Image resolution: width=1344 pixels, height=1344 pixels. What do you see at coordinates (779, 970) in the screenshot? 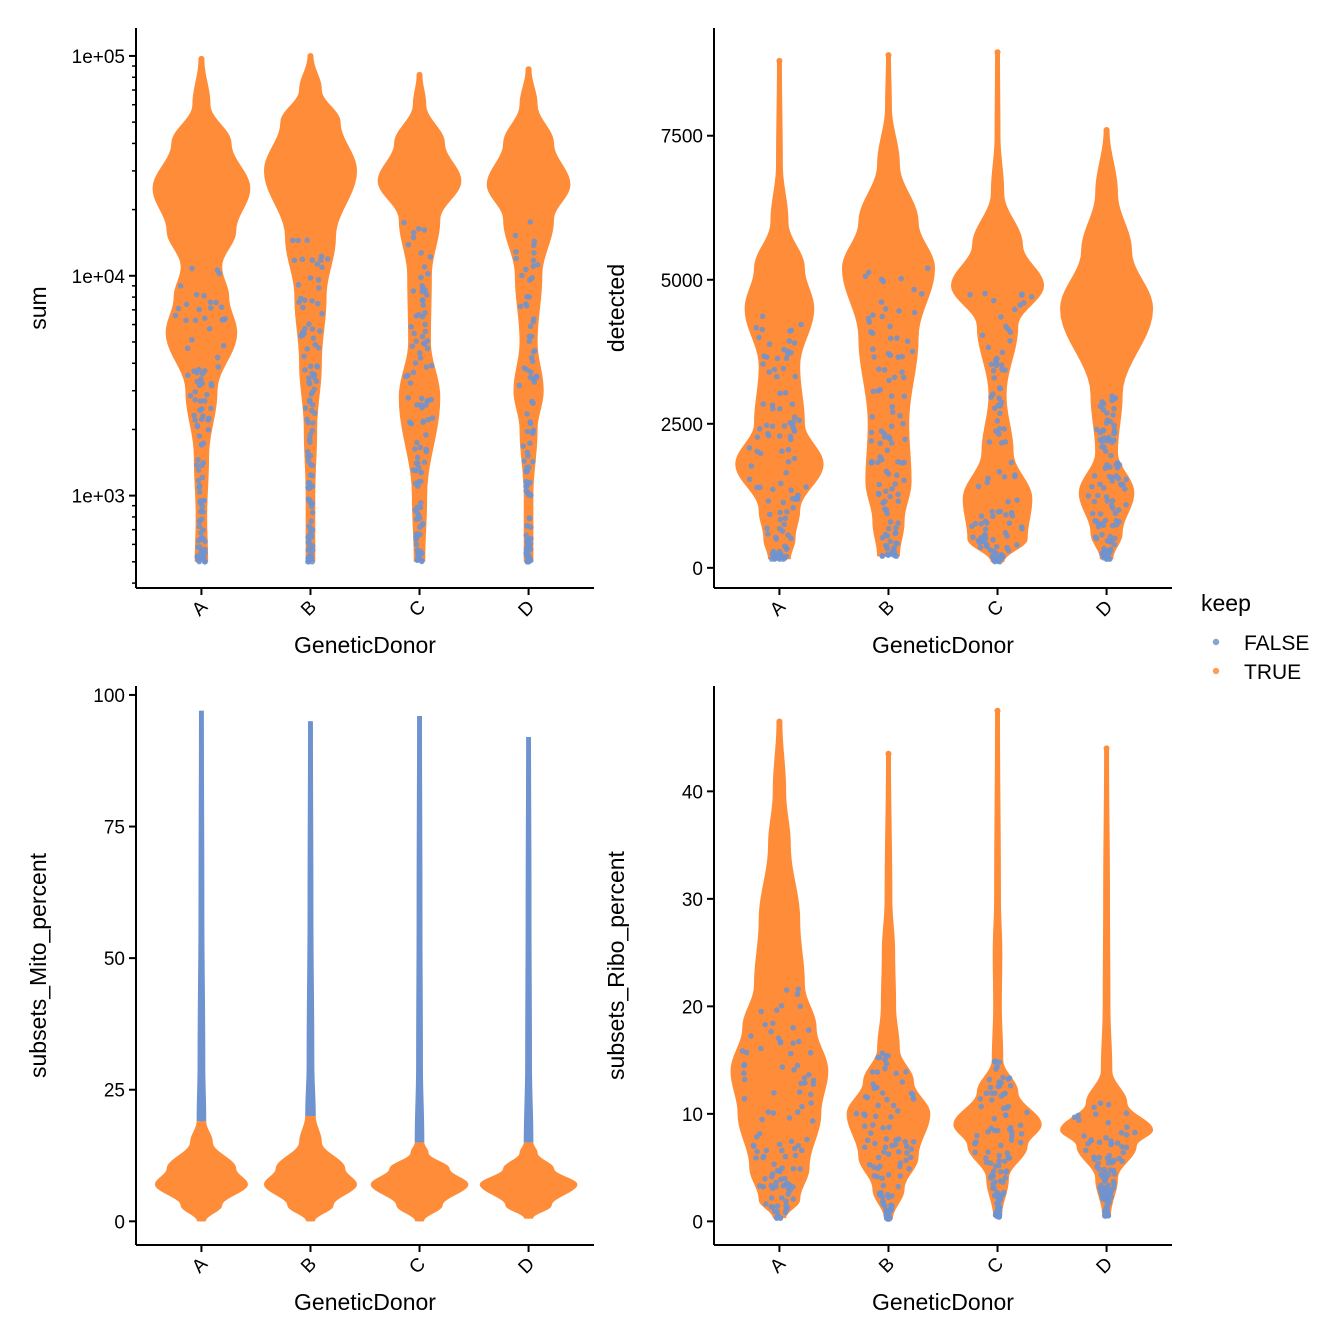
I see `violin-body-true` at bounding box center [779, 970].